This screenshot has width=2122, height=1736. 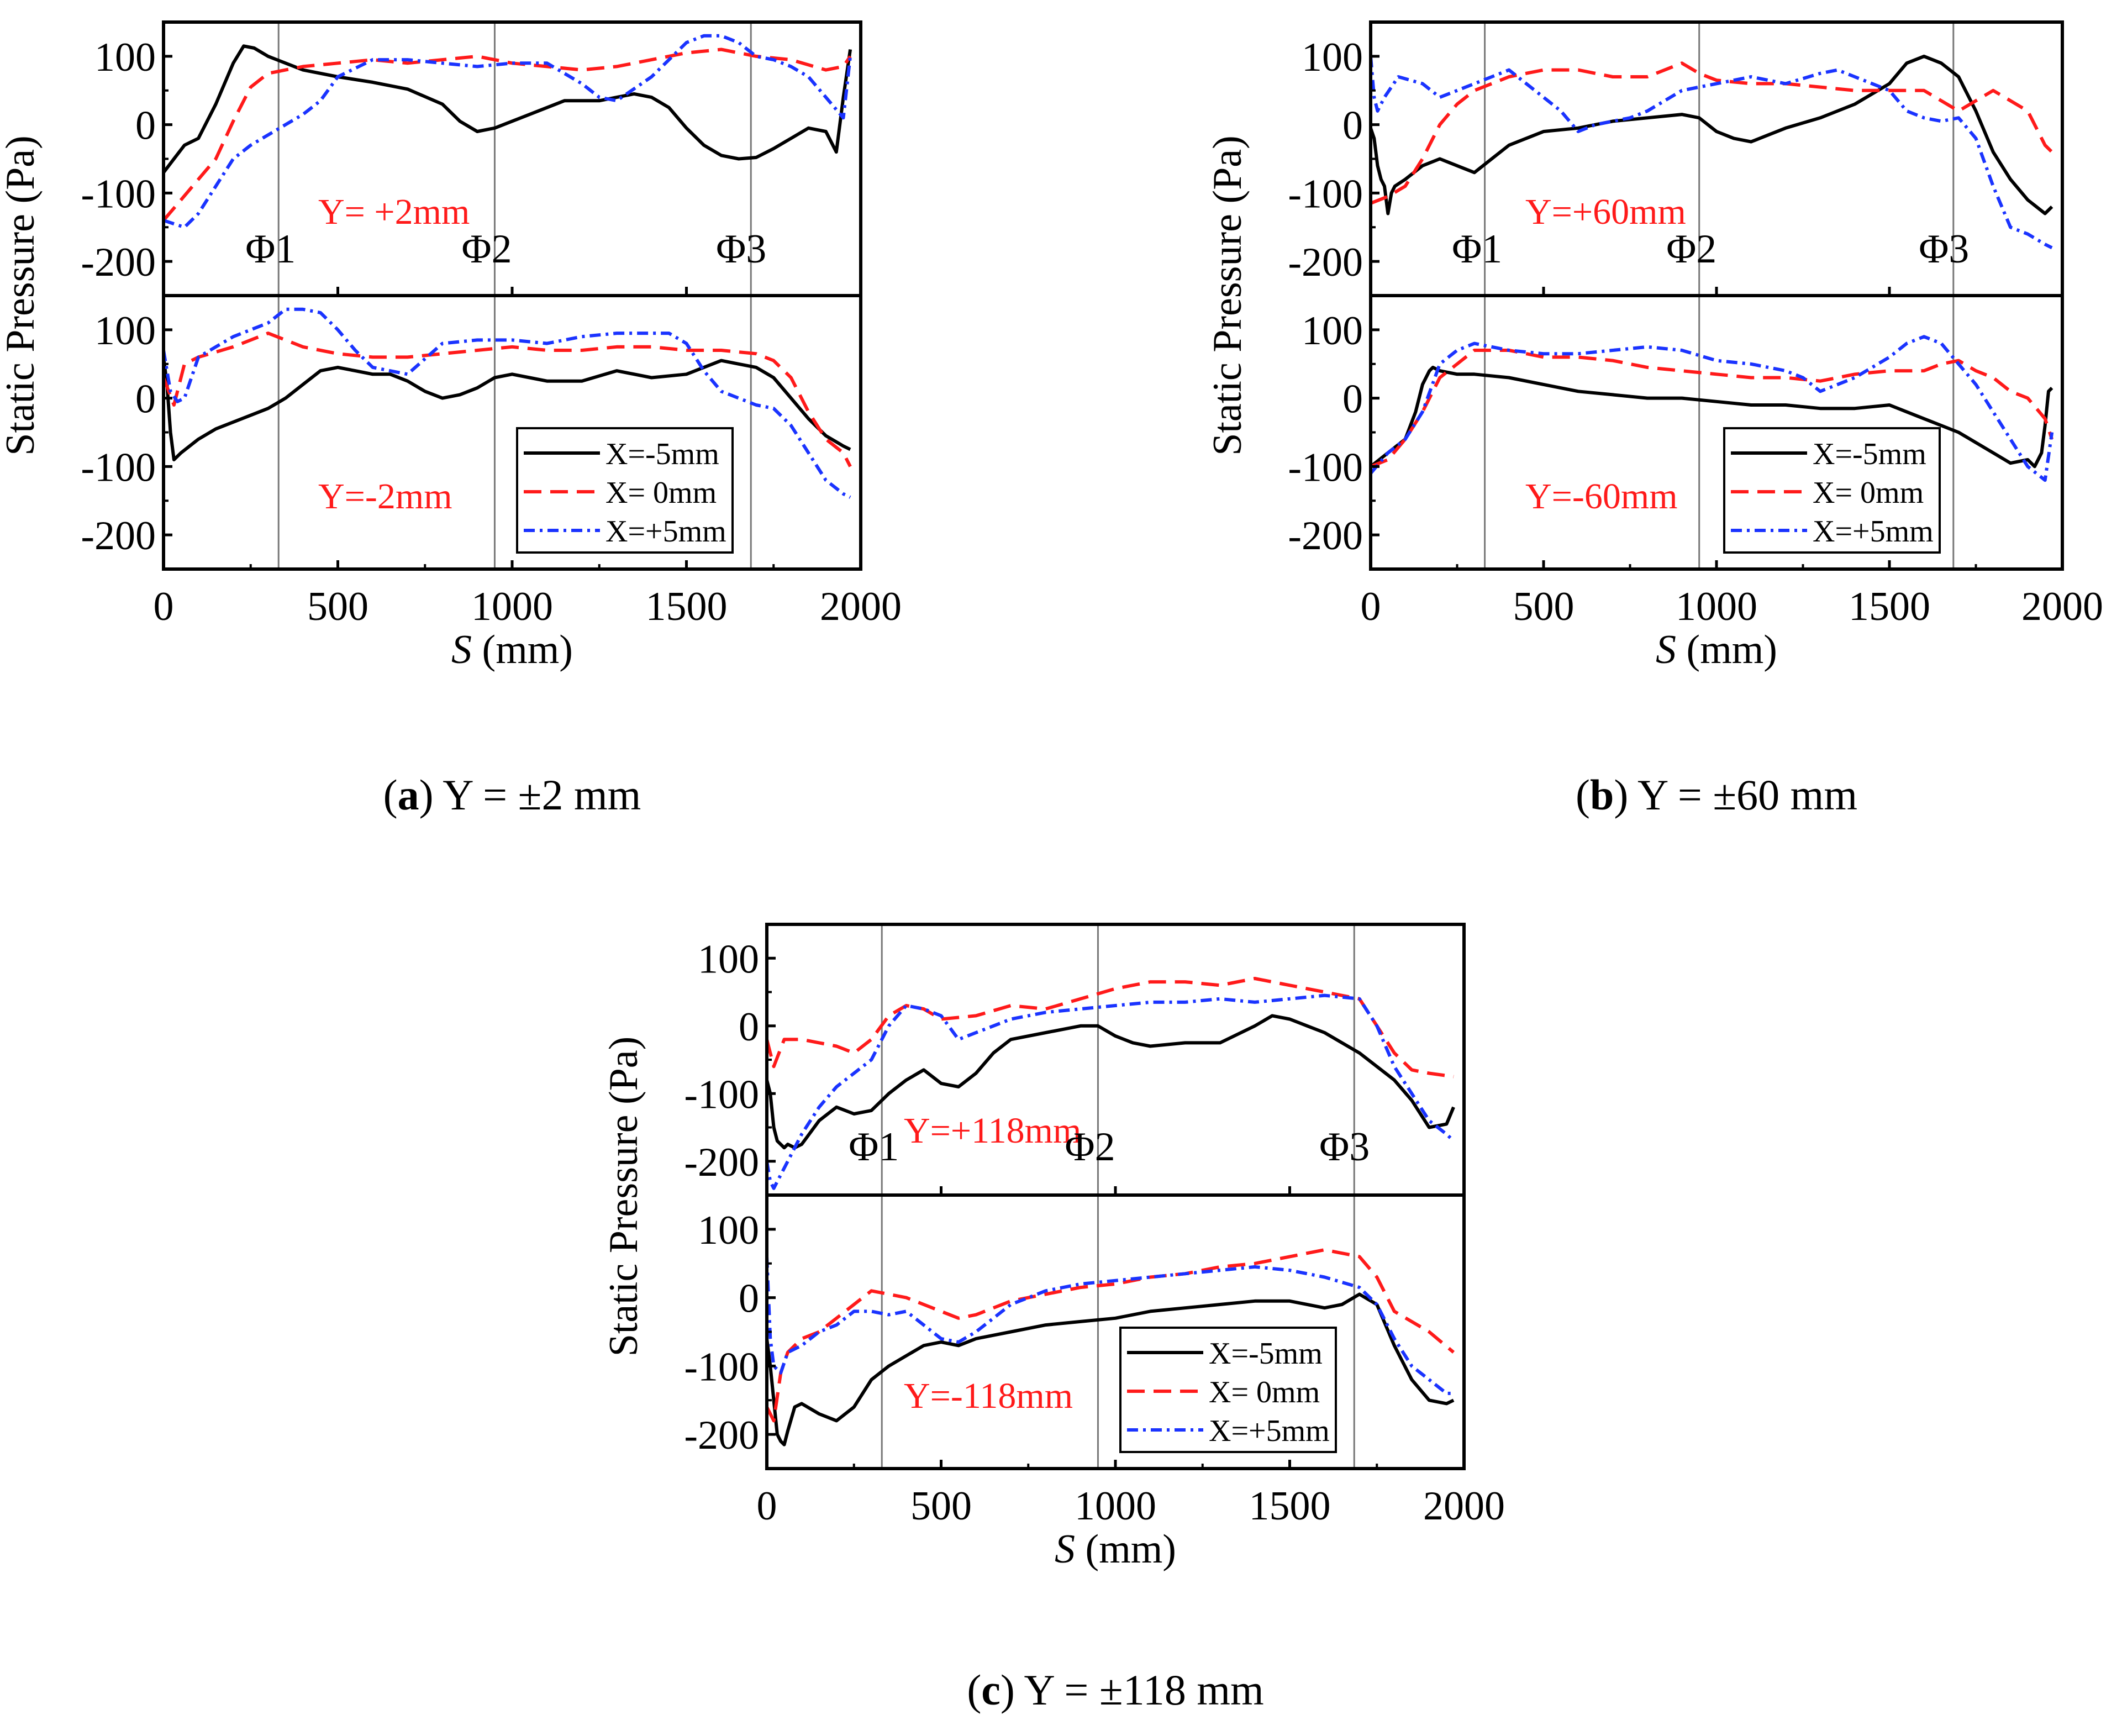 I want to click on panel-caption: (c) Y = ±118 mm, so click(x=1115, y=1690).